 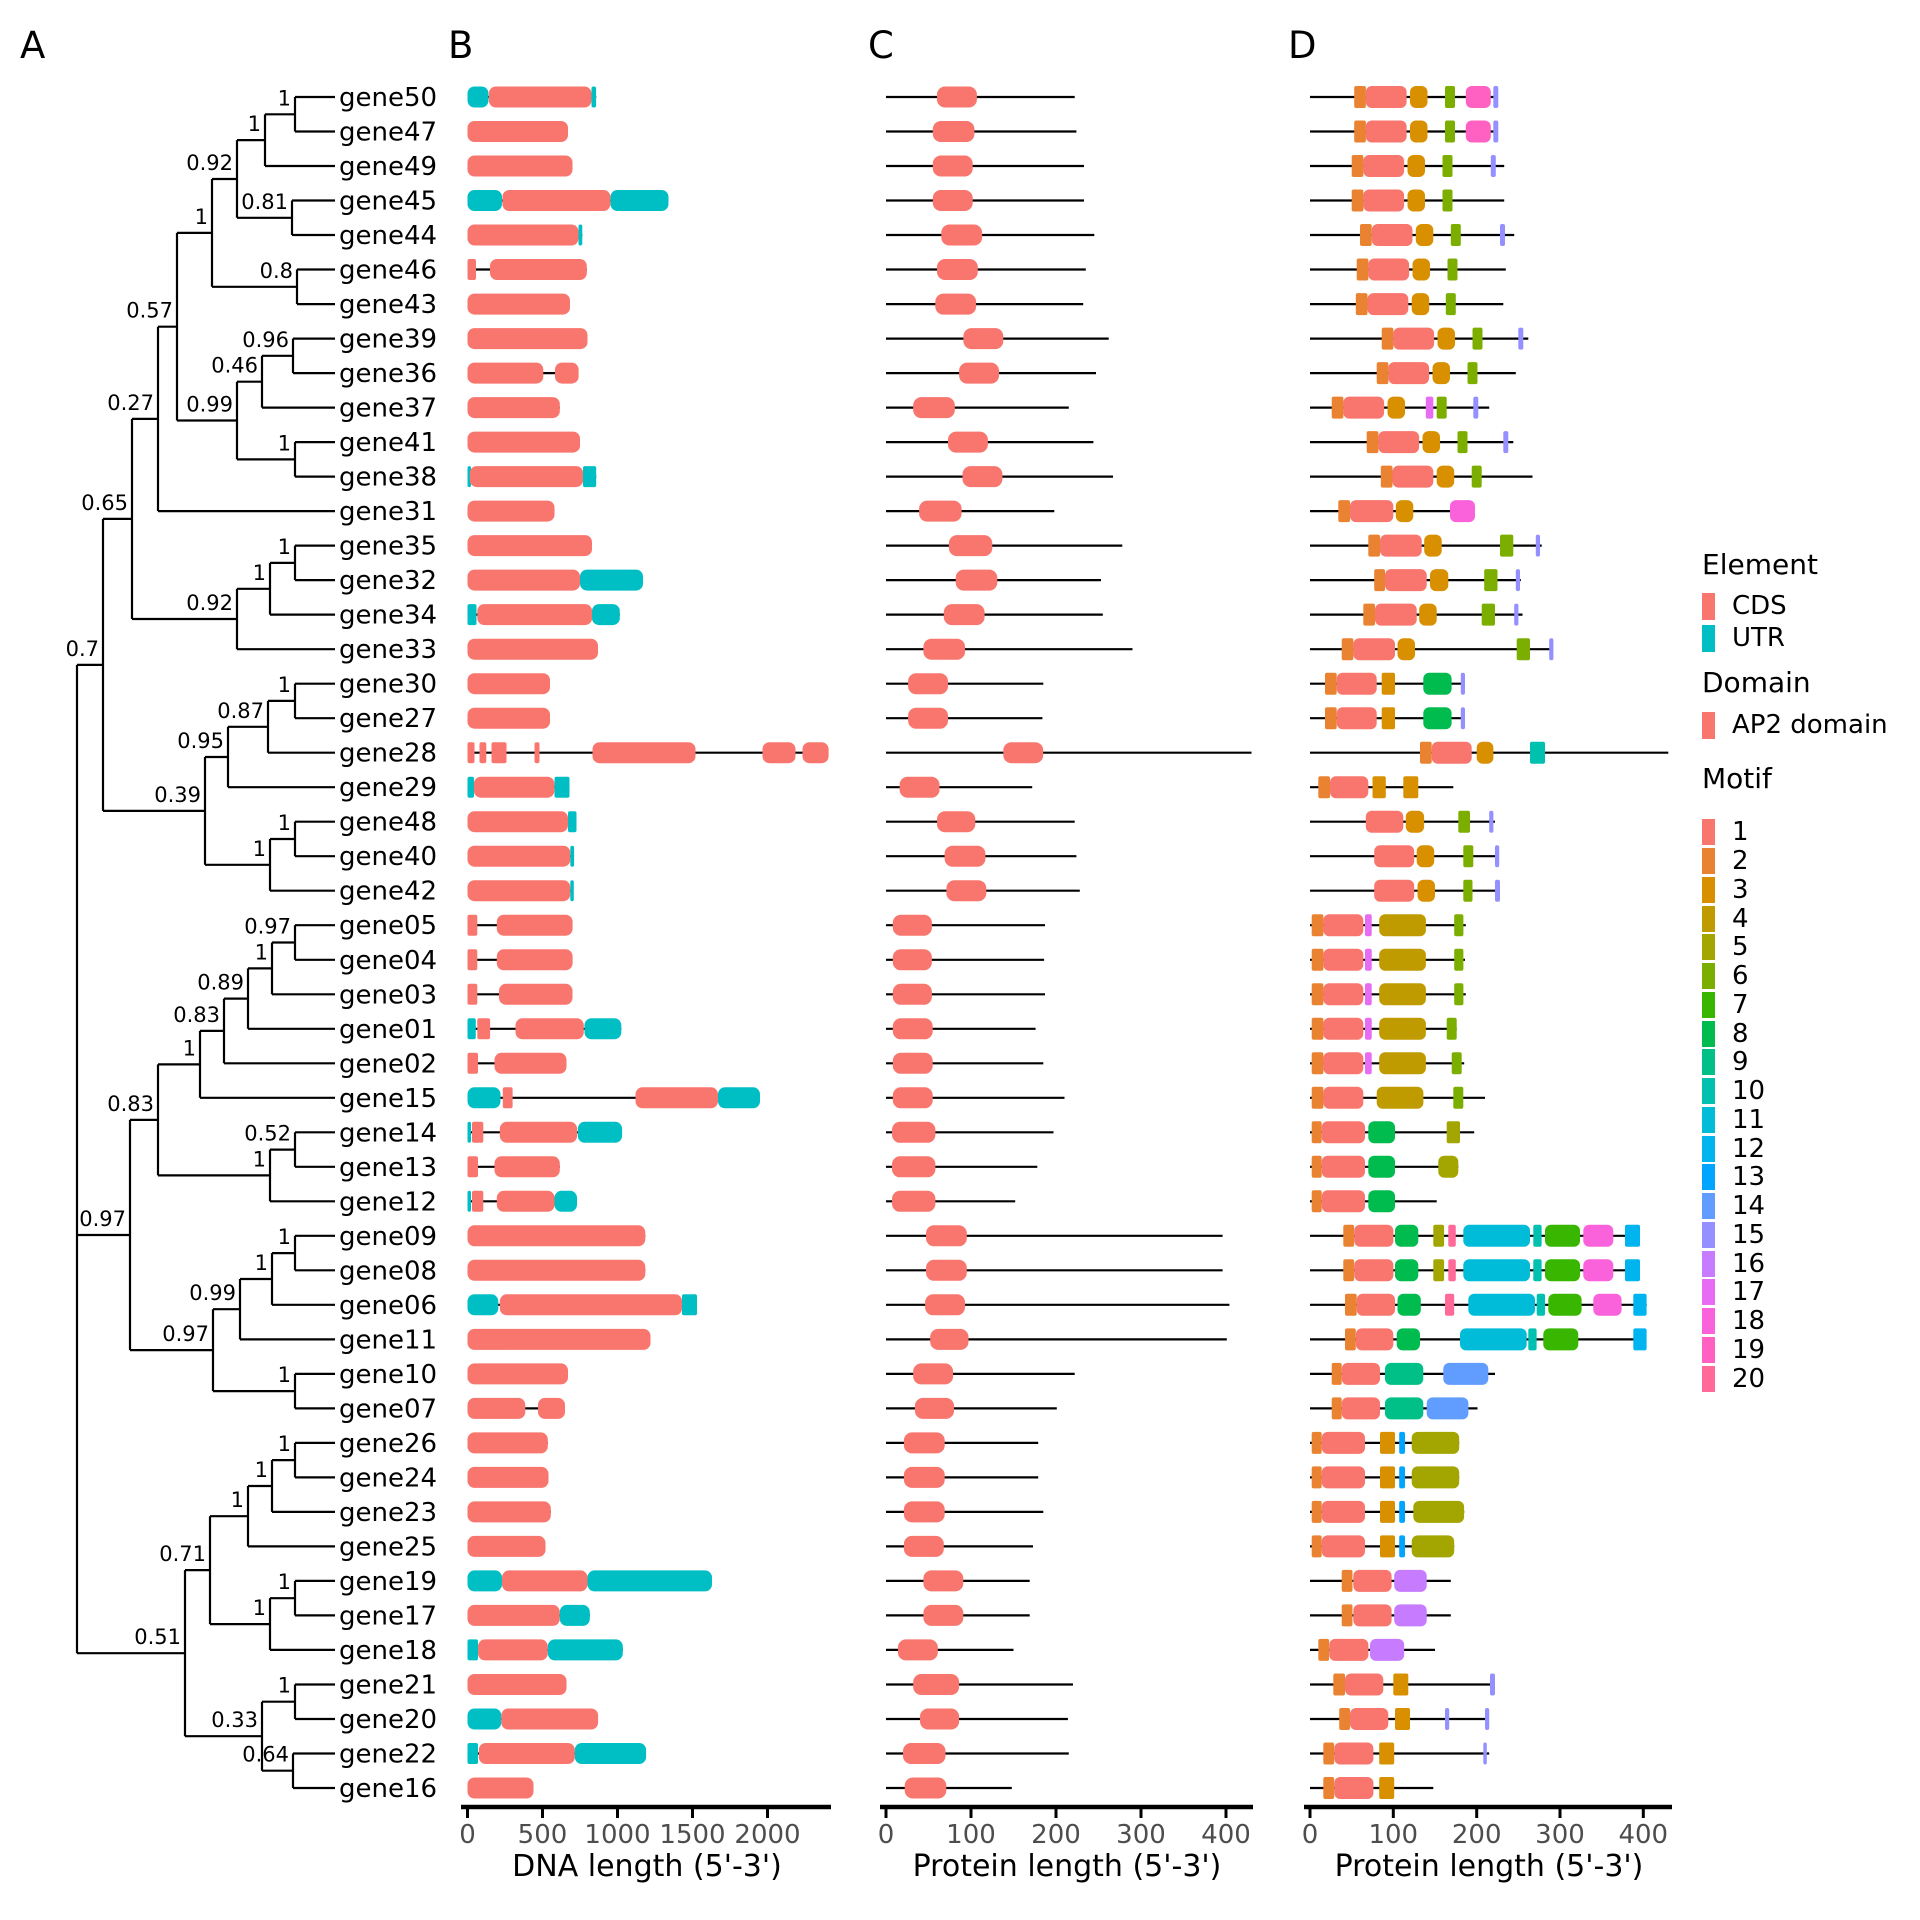 I want to click on motif-9-label: 9, so click(x=1740, y=1062).